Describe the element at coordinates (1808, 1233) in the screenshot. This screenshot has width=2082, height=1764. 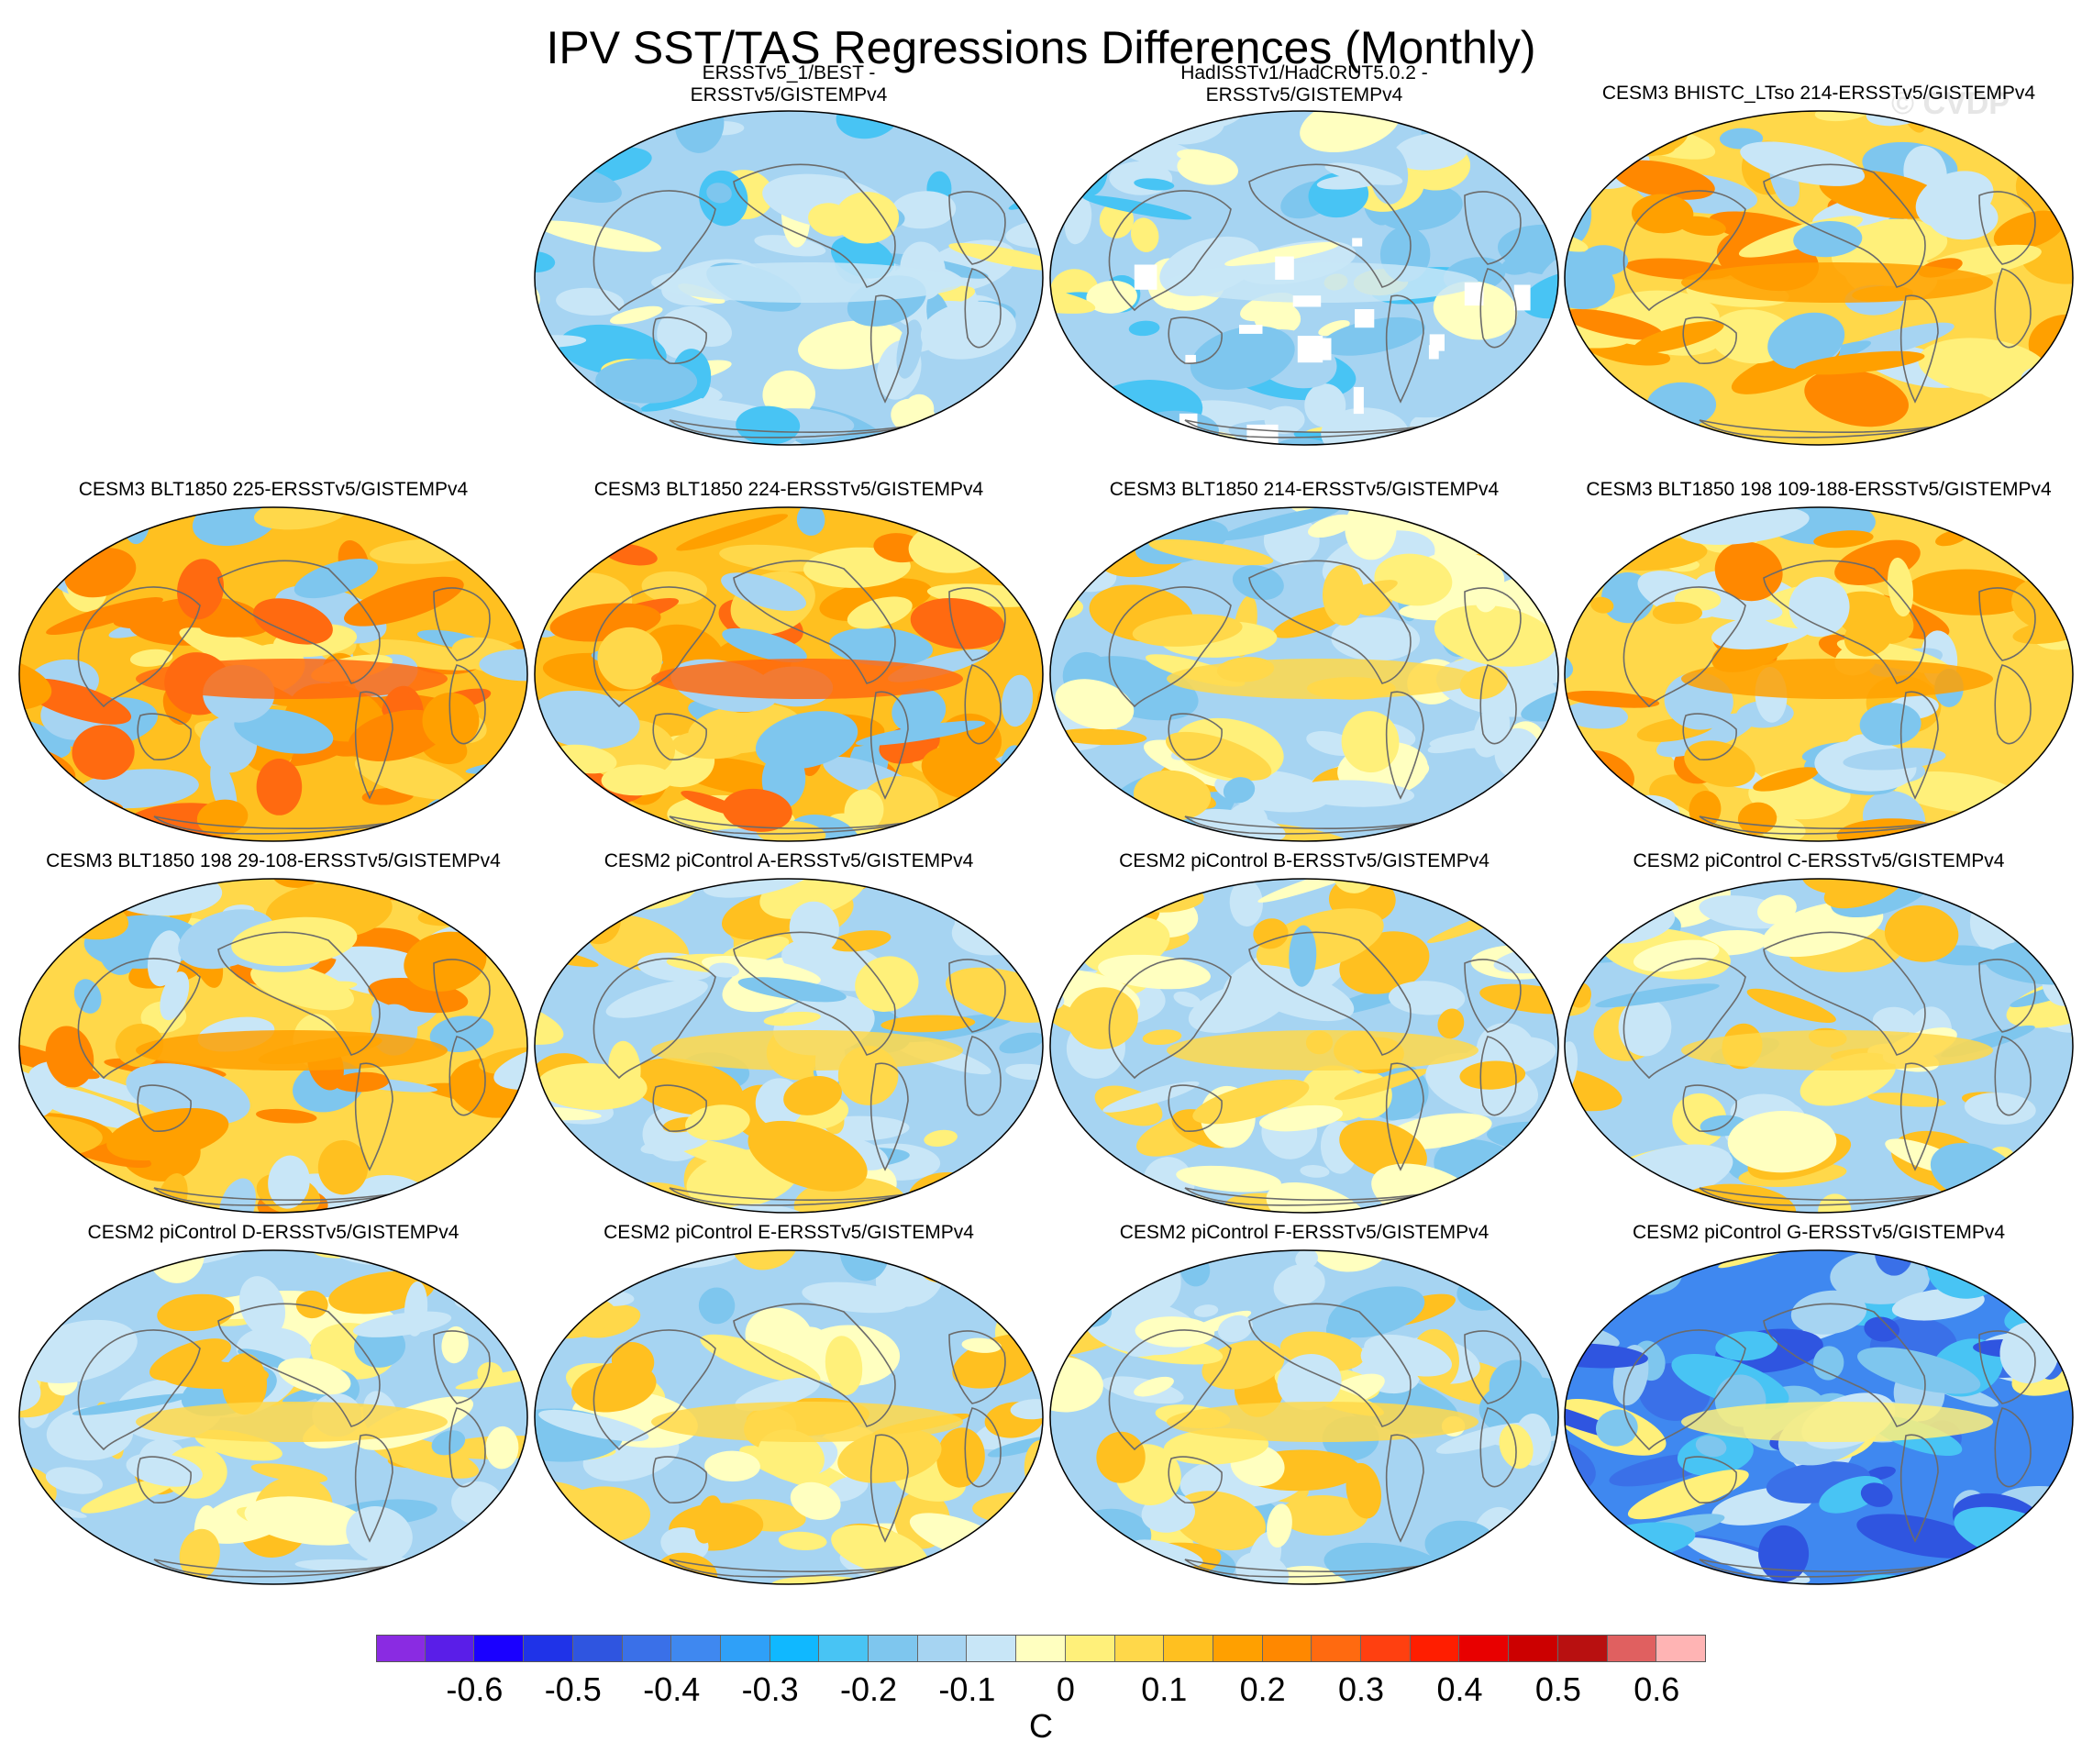
I see `panel-title: CESM2 piControl G-ERSSTv5/GISTEMPv4` at that location.